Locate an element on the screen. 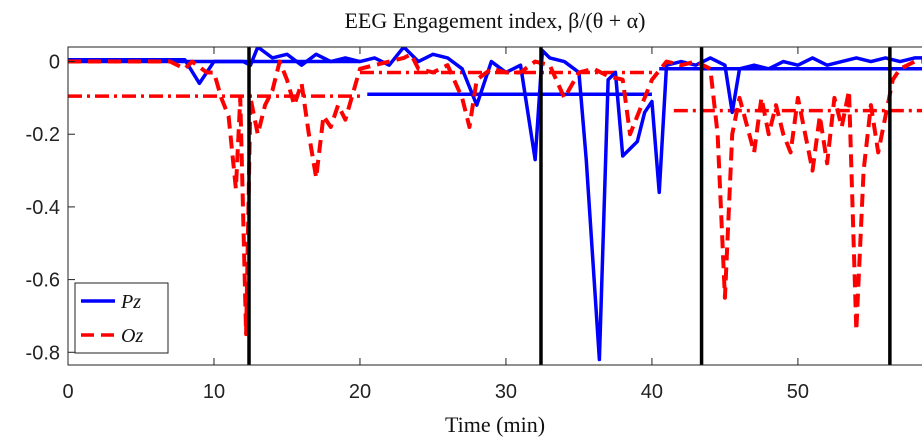 This screenshot has width=922, height=443. x-tick-label: 50 is located at coordinates (798, 392).